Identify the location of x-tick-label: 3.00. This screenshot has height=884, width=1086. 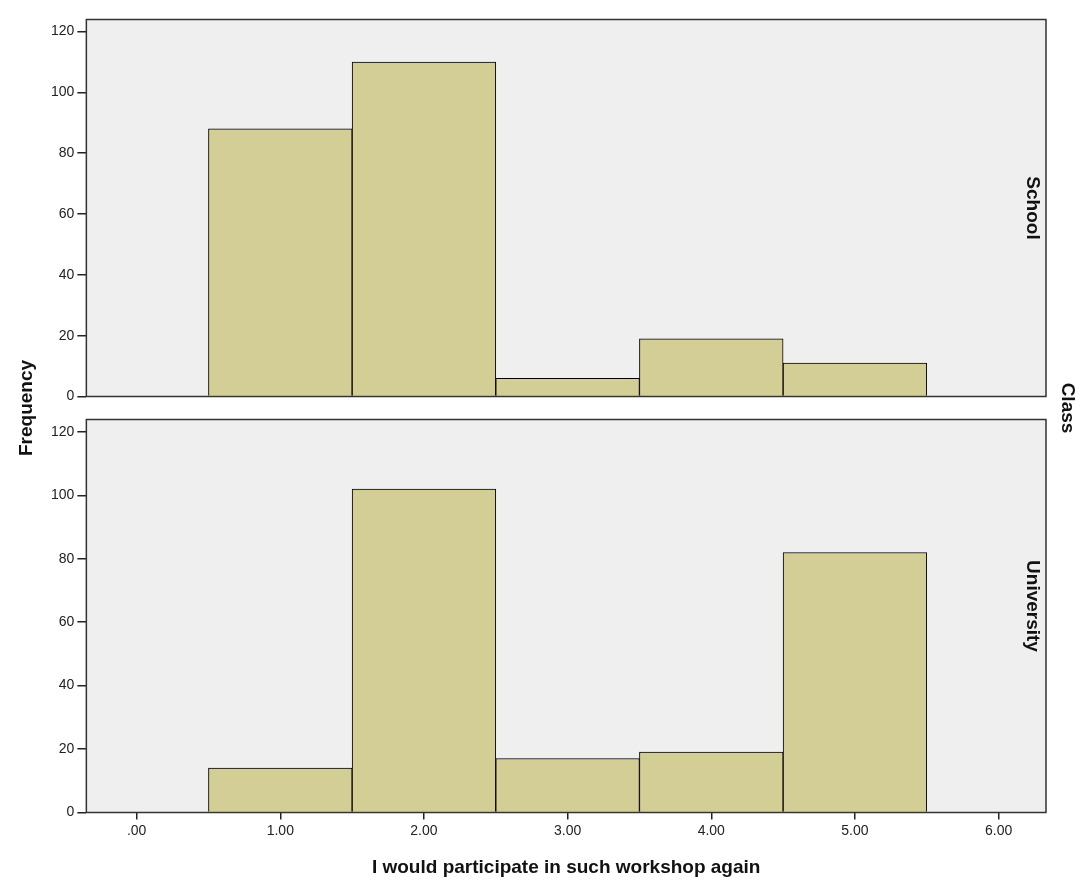
(567, 829).